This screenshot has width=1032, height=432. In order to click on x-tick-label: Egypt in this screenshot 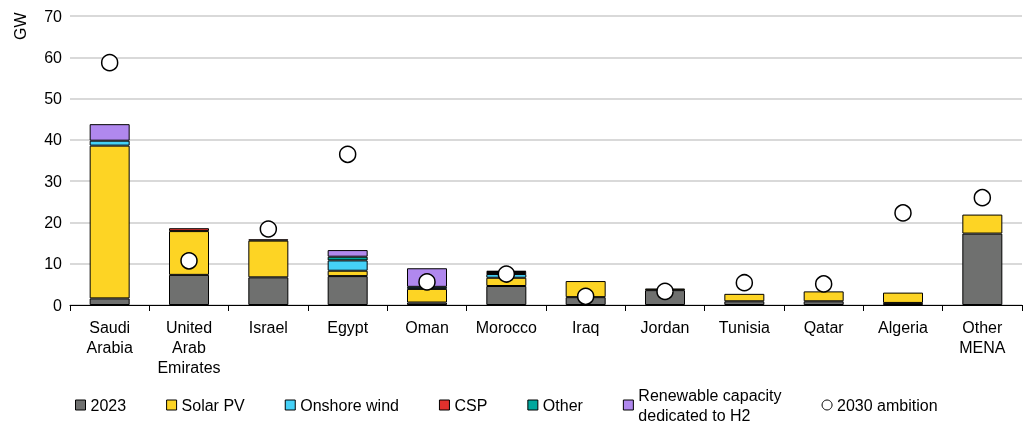, I will do `click(348, 327)`.